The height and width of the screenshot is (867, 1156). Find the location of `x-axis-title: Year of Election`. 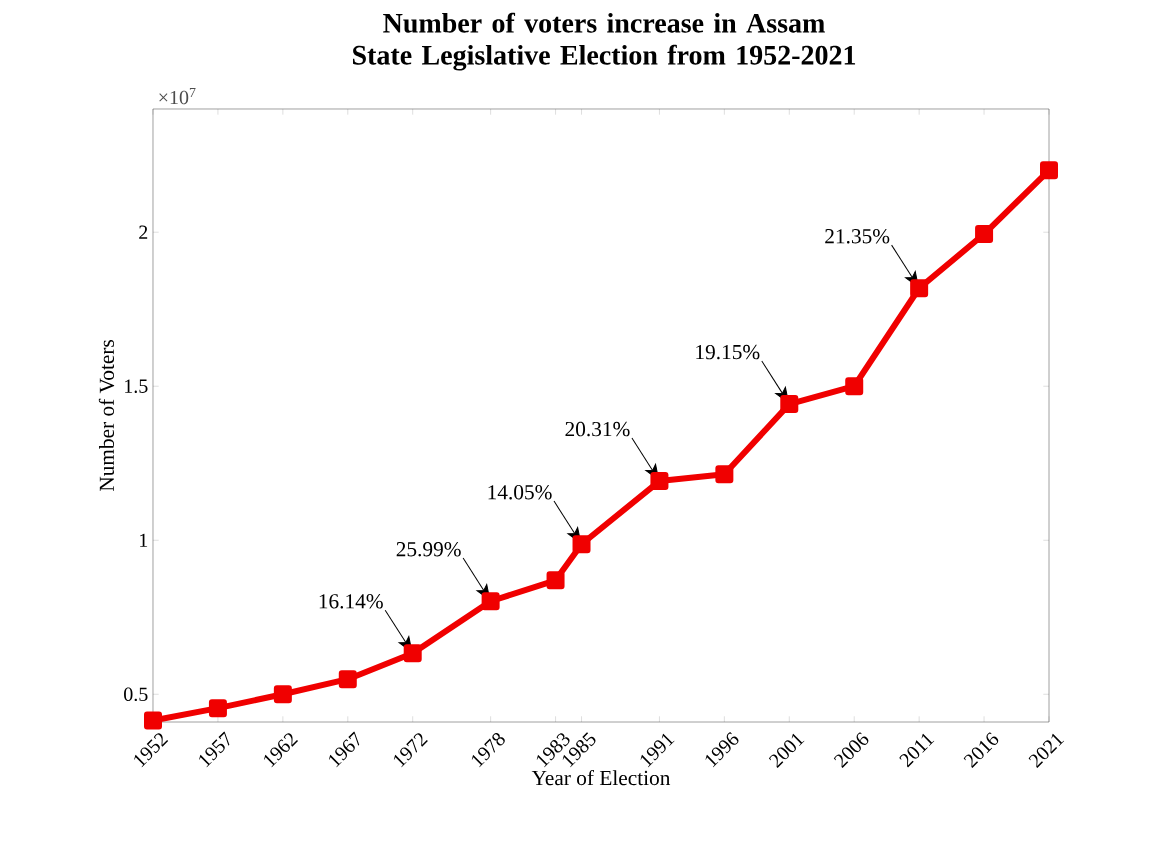

x-axis-title: Year of Election is located at coordinates (601, 777).